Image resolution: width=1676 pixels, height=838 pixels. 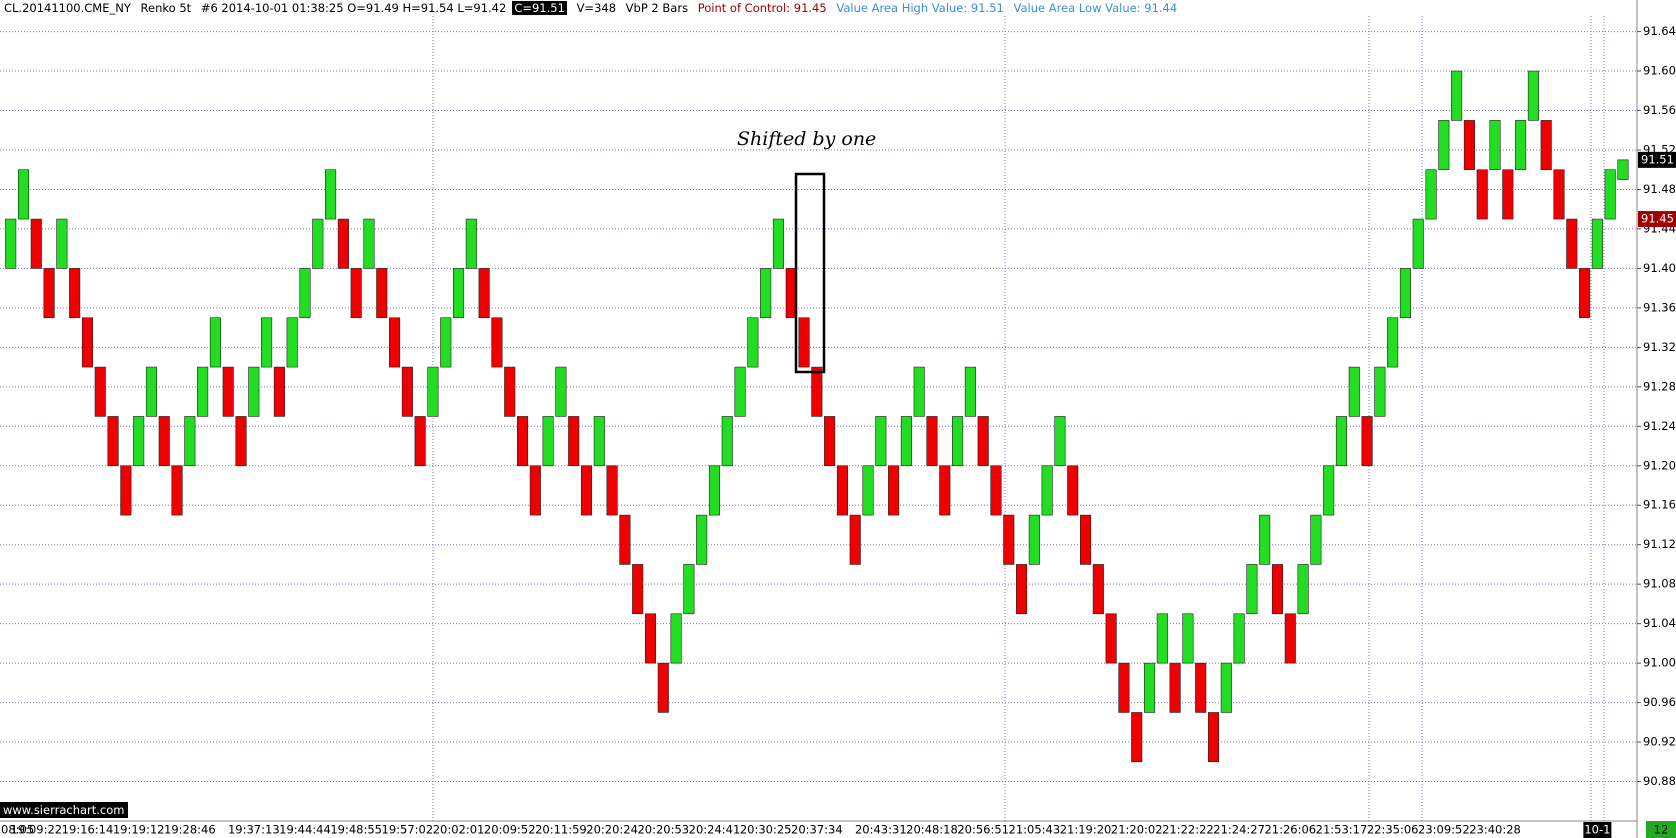 What do you see at coordinates (1035, 830) in the screenshot?
I see `x-tick-label: 21:05:43` at bounding box center [1035, 830].